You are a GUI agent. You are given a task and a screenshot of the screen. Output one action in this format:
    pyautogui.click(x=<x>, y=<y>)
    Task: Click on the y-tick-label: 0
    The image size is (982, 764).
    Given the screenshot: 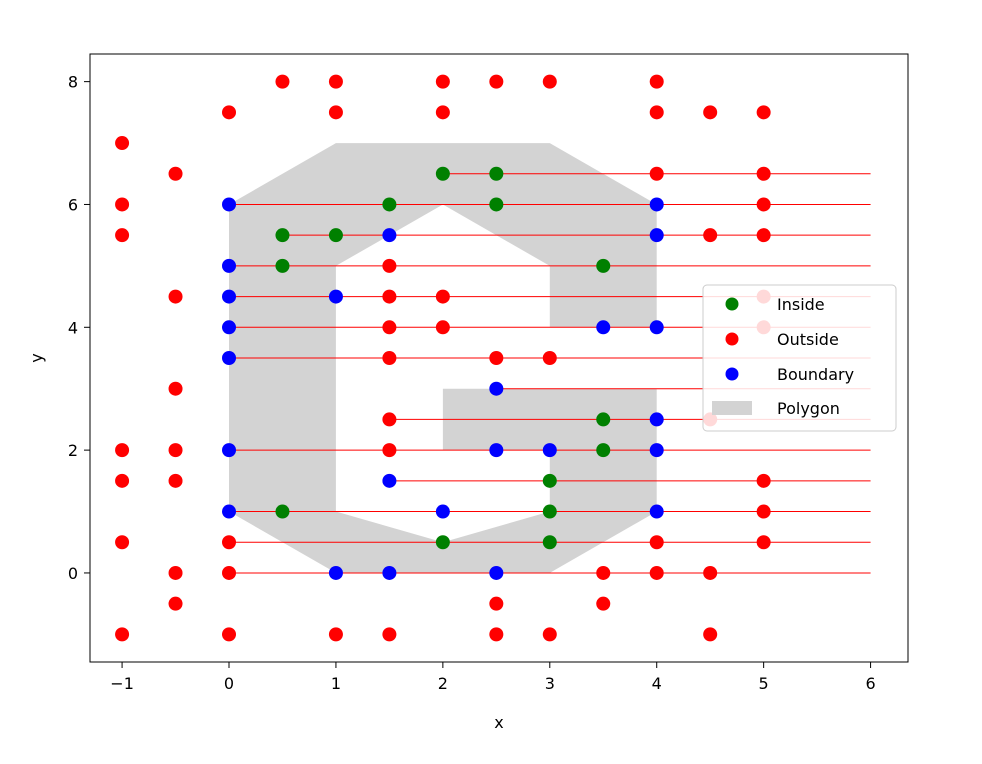 What is the action you would take?
    pyautogui.click(x=73, y=573)
    